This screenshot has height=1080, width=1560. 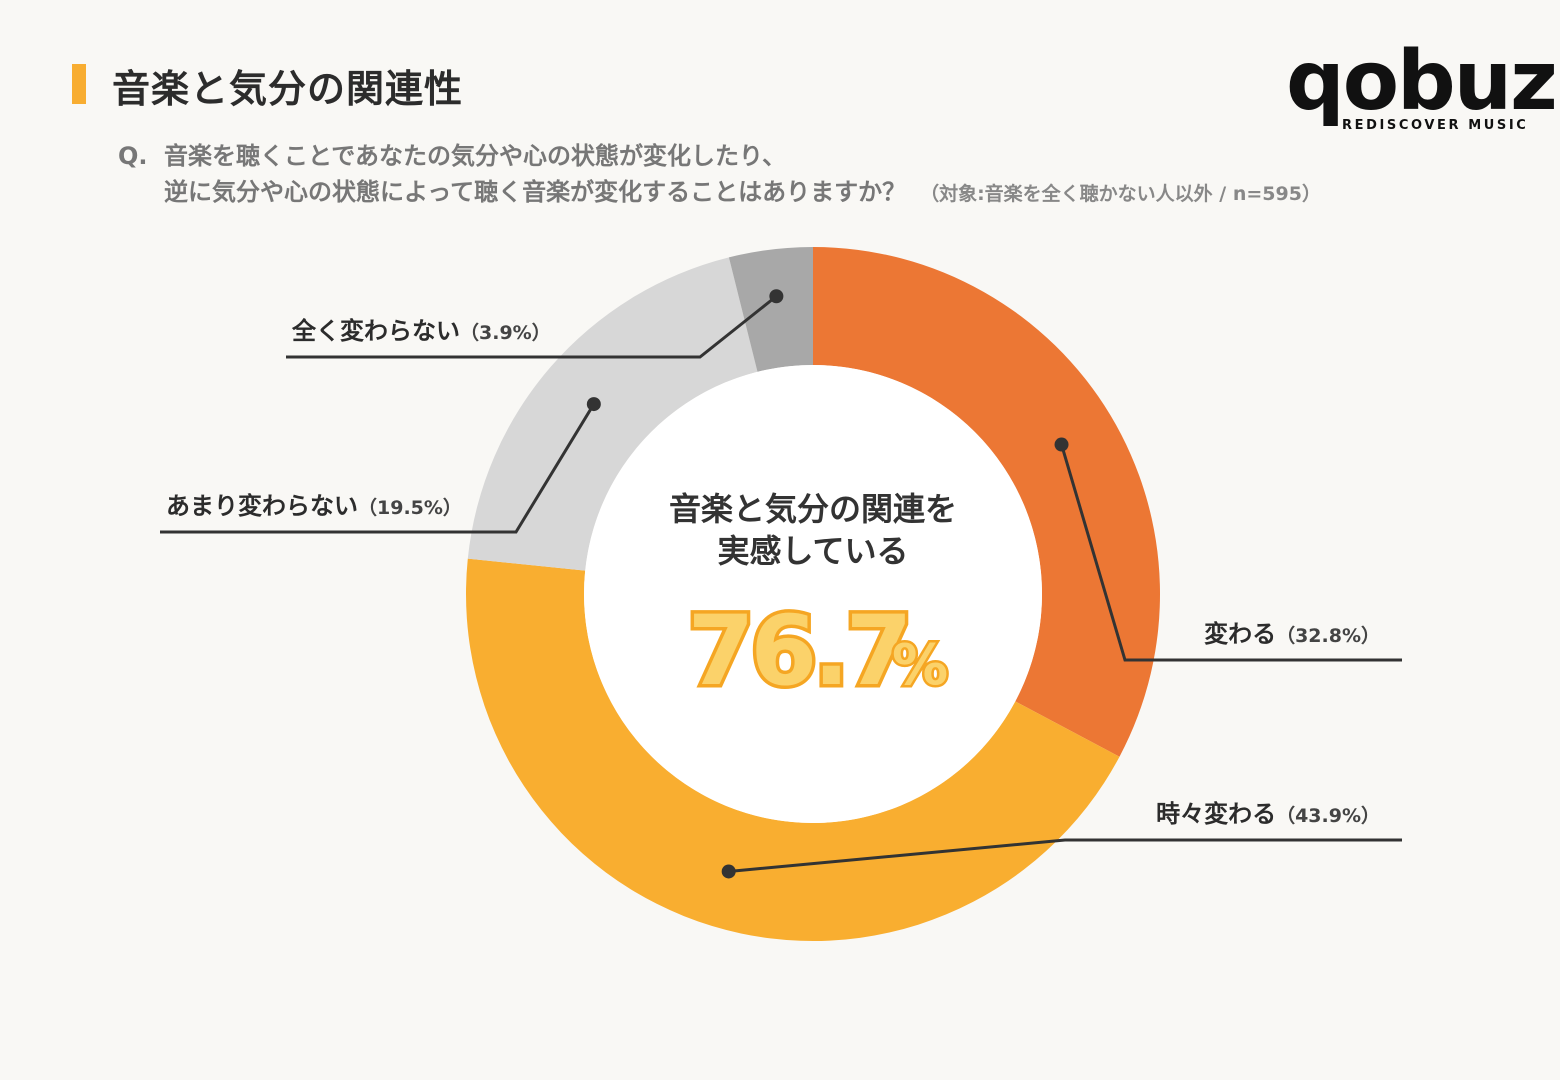 I want to click on question-prefix: Q., so click(x=133, y=156).